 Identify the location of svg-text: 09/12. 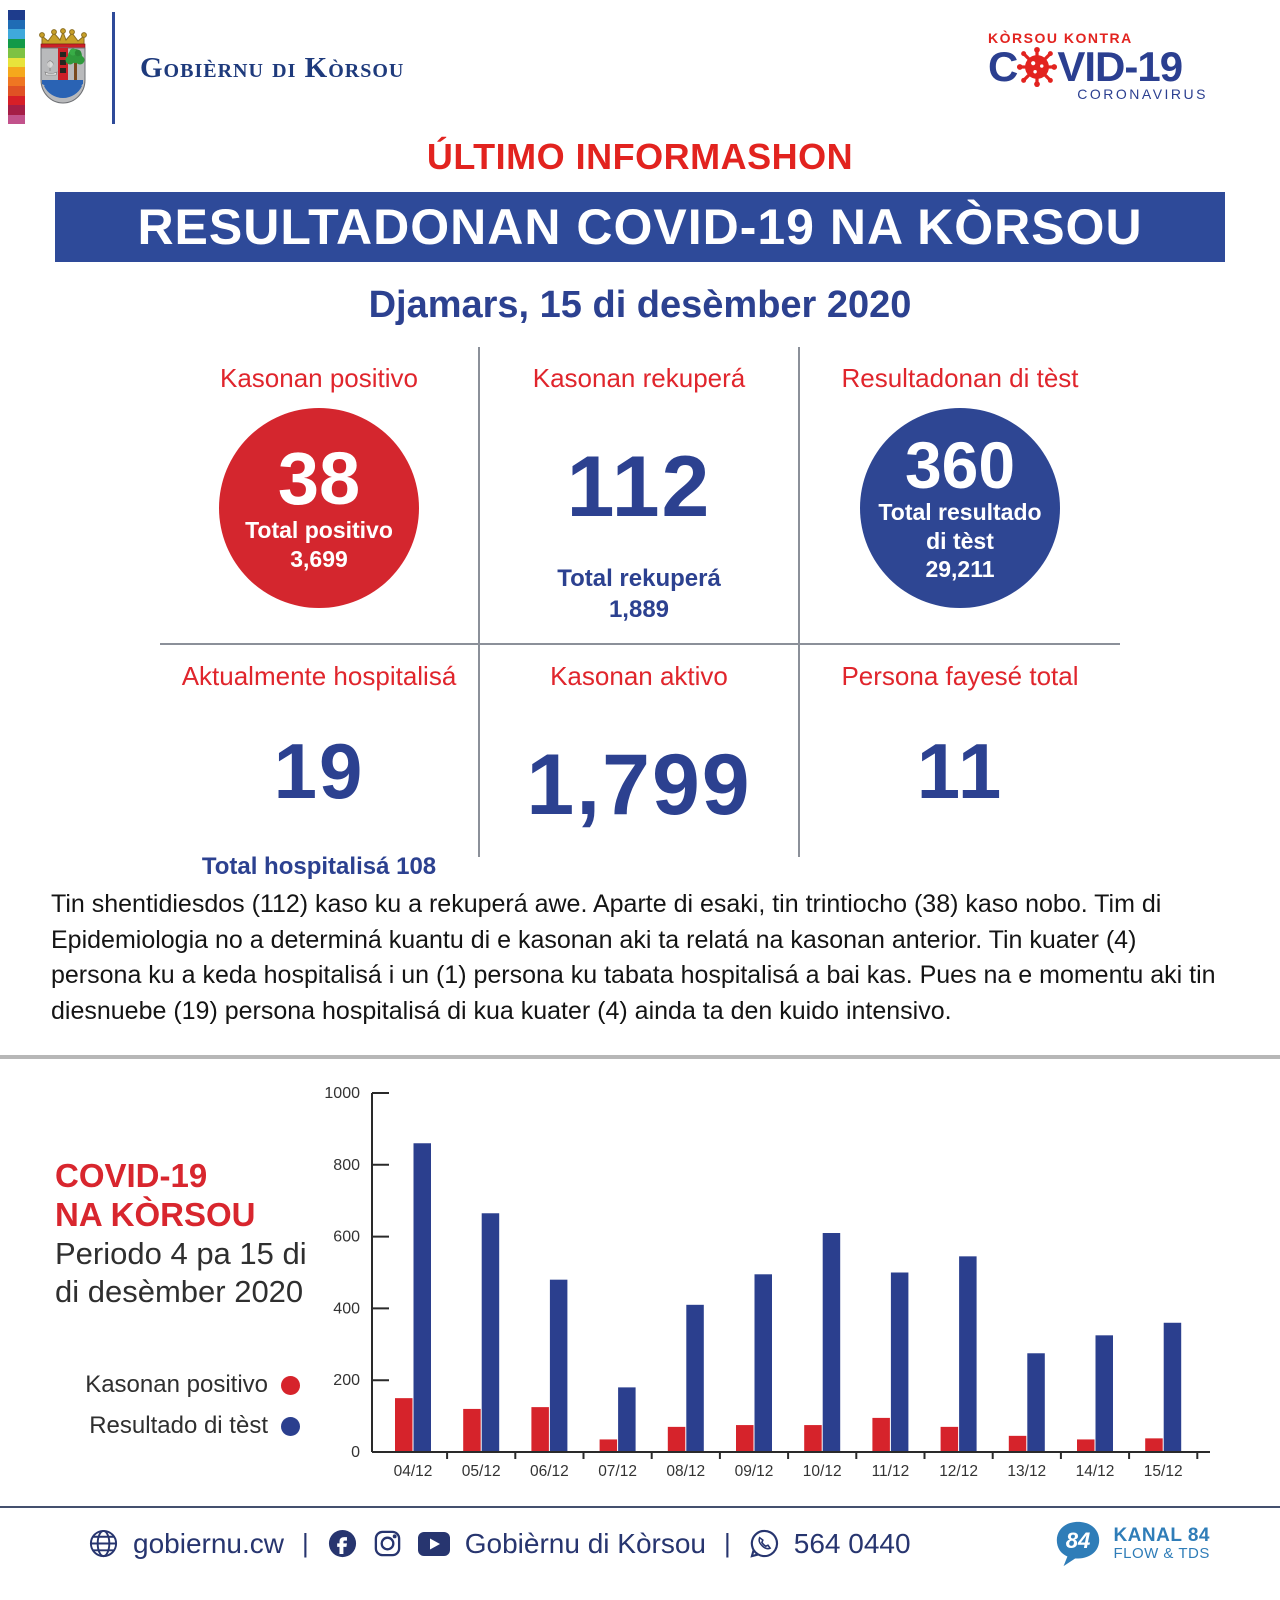
(754, 1471).